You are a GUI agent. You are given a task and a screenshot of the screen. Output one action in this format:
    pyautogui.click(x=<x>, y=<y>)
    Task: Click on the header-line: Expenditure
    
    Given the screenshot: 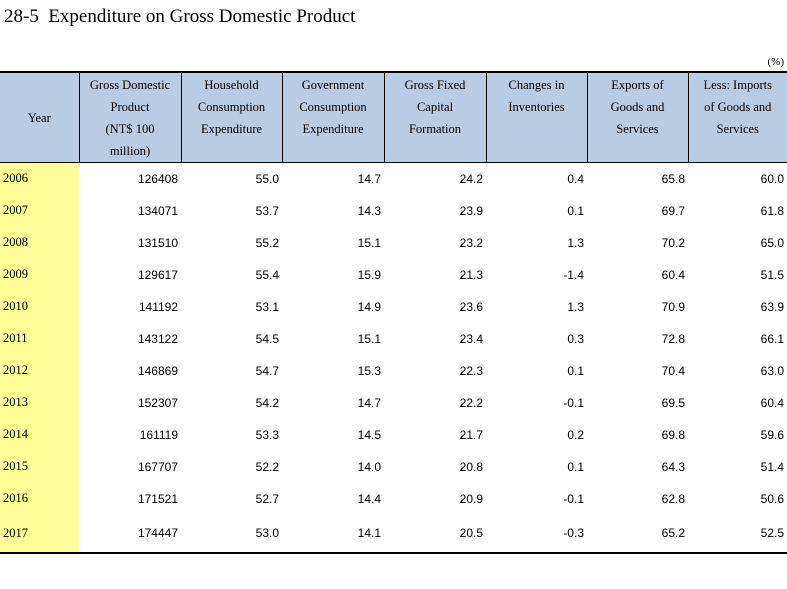 What is the action you would take?
    pyautogui.click(x=333, y=129)
    